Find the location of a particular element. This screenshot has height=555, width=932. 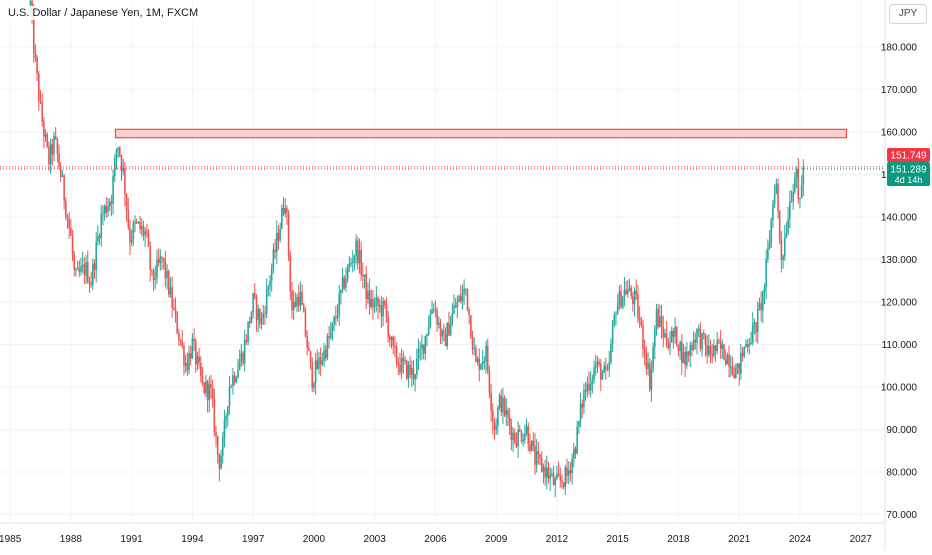

y-tick-label: 160.000 is located at coordinates (899, 132).